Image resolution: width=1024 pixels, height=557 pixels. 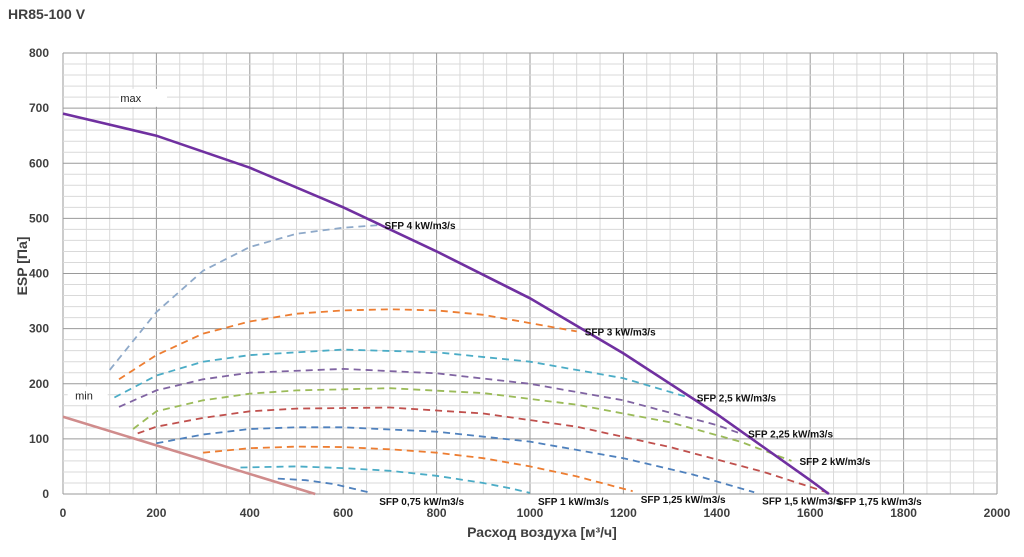 What do you see at coordinates (47, 14) in the screenshot?
I see `chart-title: HR85-100 V` at bounding box center [47, 14].